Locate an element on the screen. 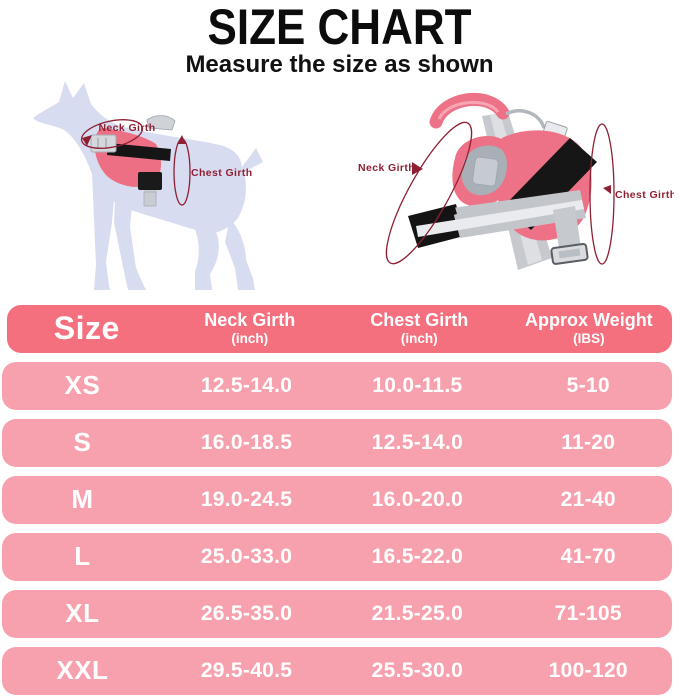  weight-value: 21-40 is located at coordinates (588, 499).